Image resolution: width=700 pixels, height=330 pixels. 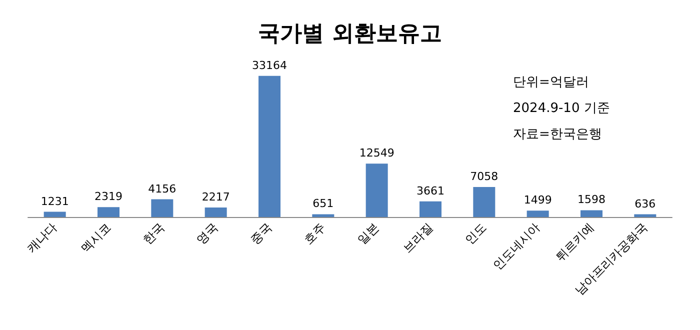 I want to click on x-tick-label: 일본, so click(x=368, y=233).